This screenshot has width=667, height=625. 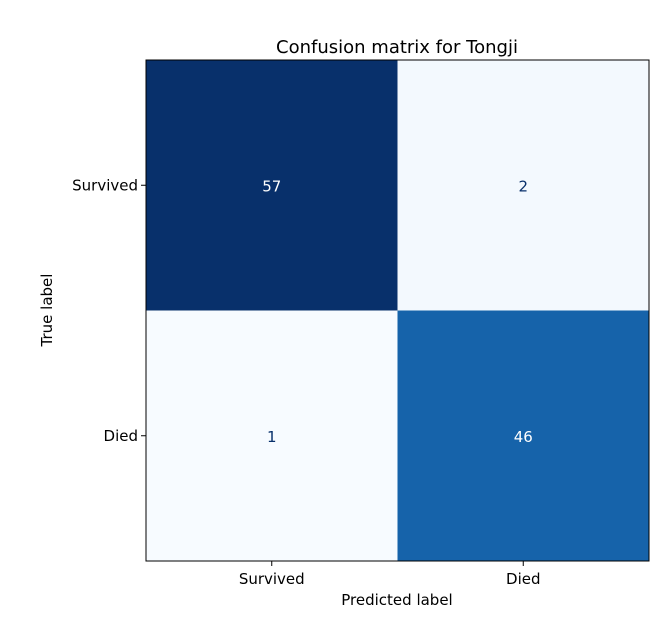 I want to click on cell-value-0-0: 57, so click(x=271, y=186).